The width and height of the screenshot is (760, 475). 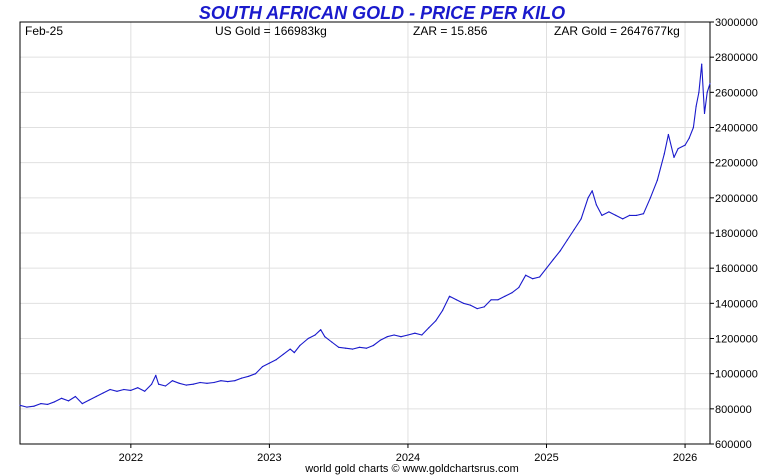 I want to click on y-tick-label: 1600000, so click(x=736, y=269).